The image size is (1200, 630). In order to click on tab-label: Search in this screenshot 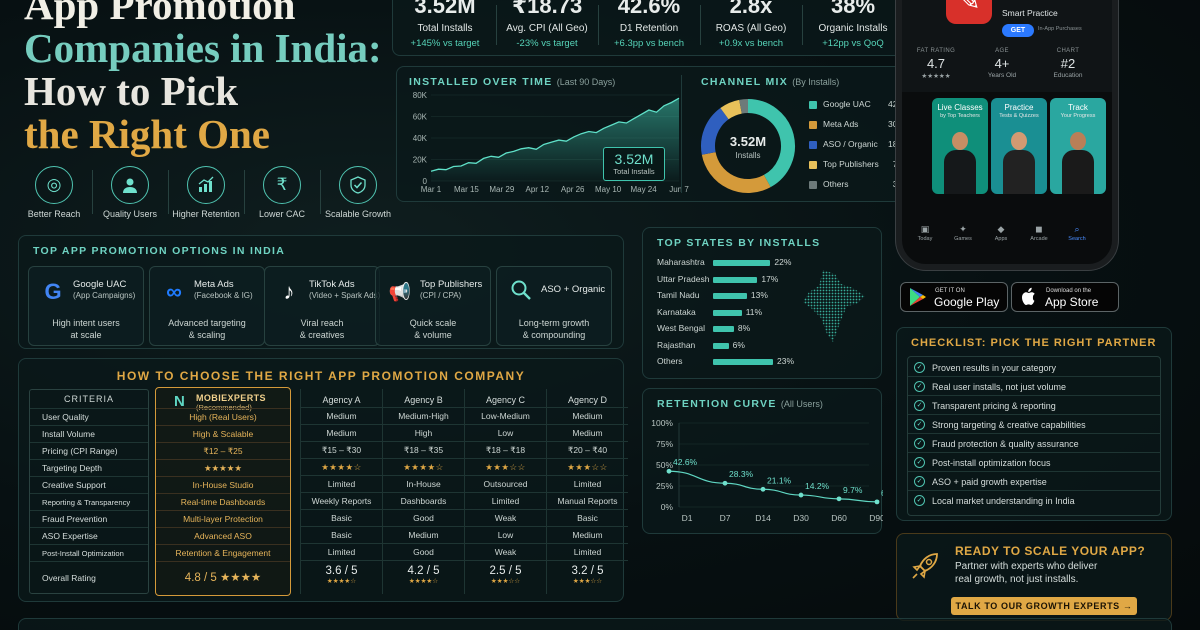, I will do `click(1077, 239)`.